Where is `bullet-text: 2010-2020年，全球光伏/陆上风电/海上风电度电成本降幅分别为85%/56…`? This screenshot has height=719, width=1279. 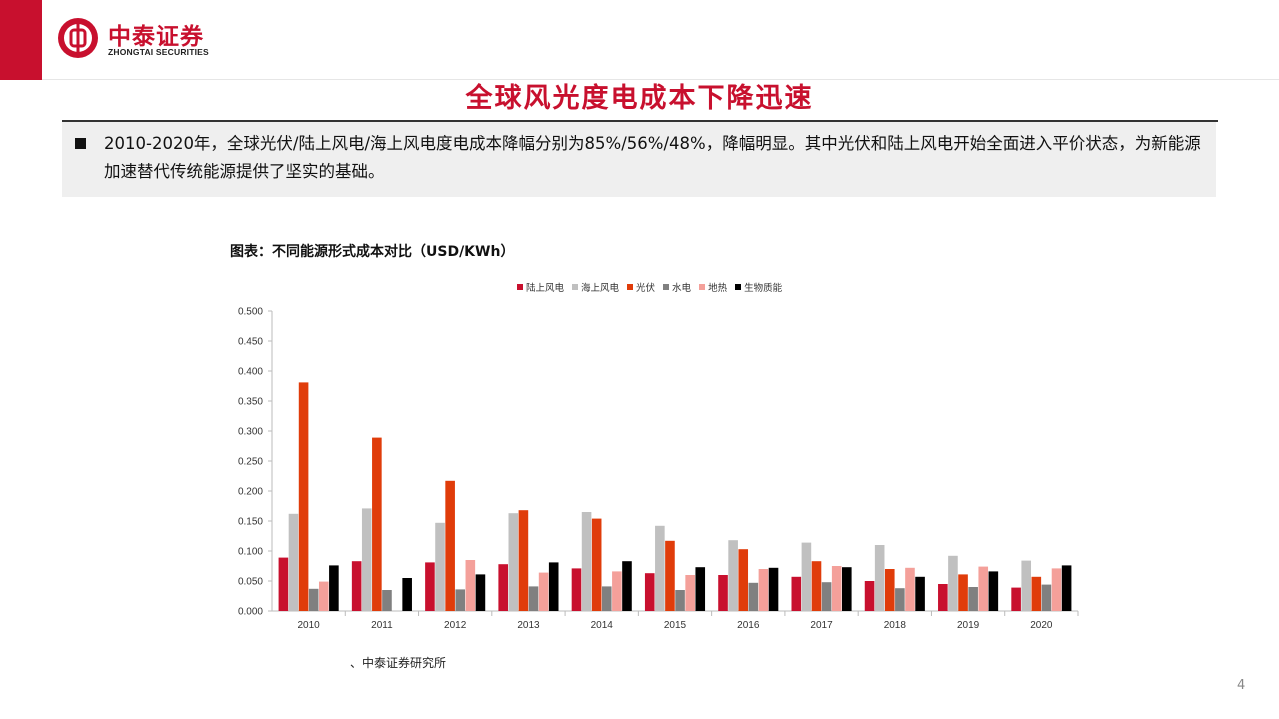
bullet-text: 2010-2020年，全球光伏/陆上风电/海上风电度电成本降幅分别为85%/56… is located at coordinates (652, 157).